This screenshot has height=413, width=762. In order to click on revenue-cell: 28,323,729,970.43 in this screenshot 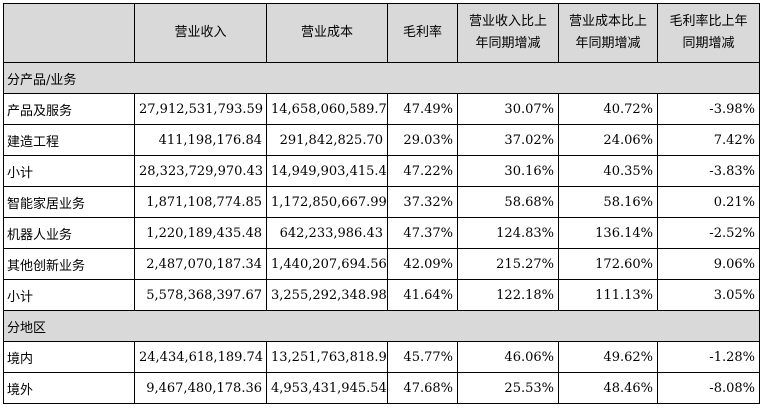, I will do `click(200, 171)`.